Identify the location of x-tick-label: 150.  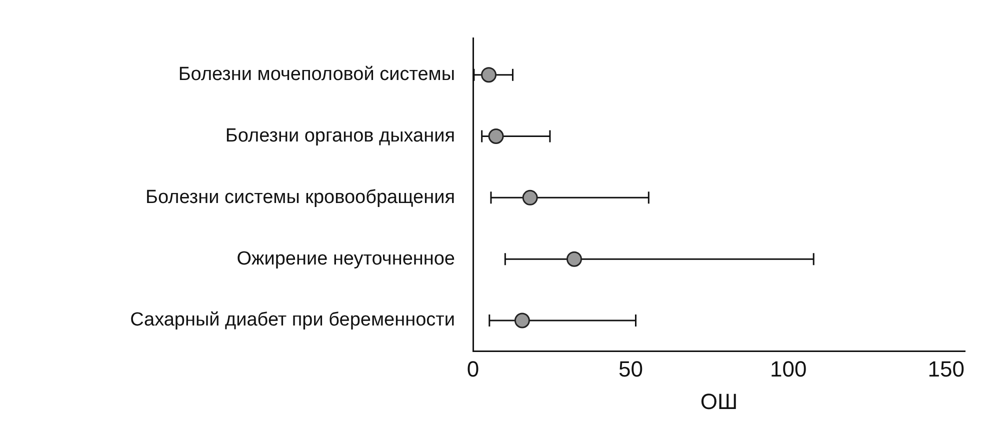
(946, 369).